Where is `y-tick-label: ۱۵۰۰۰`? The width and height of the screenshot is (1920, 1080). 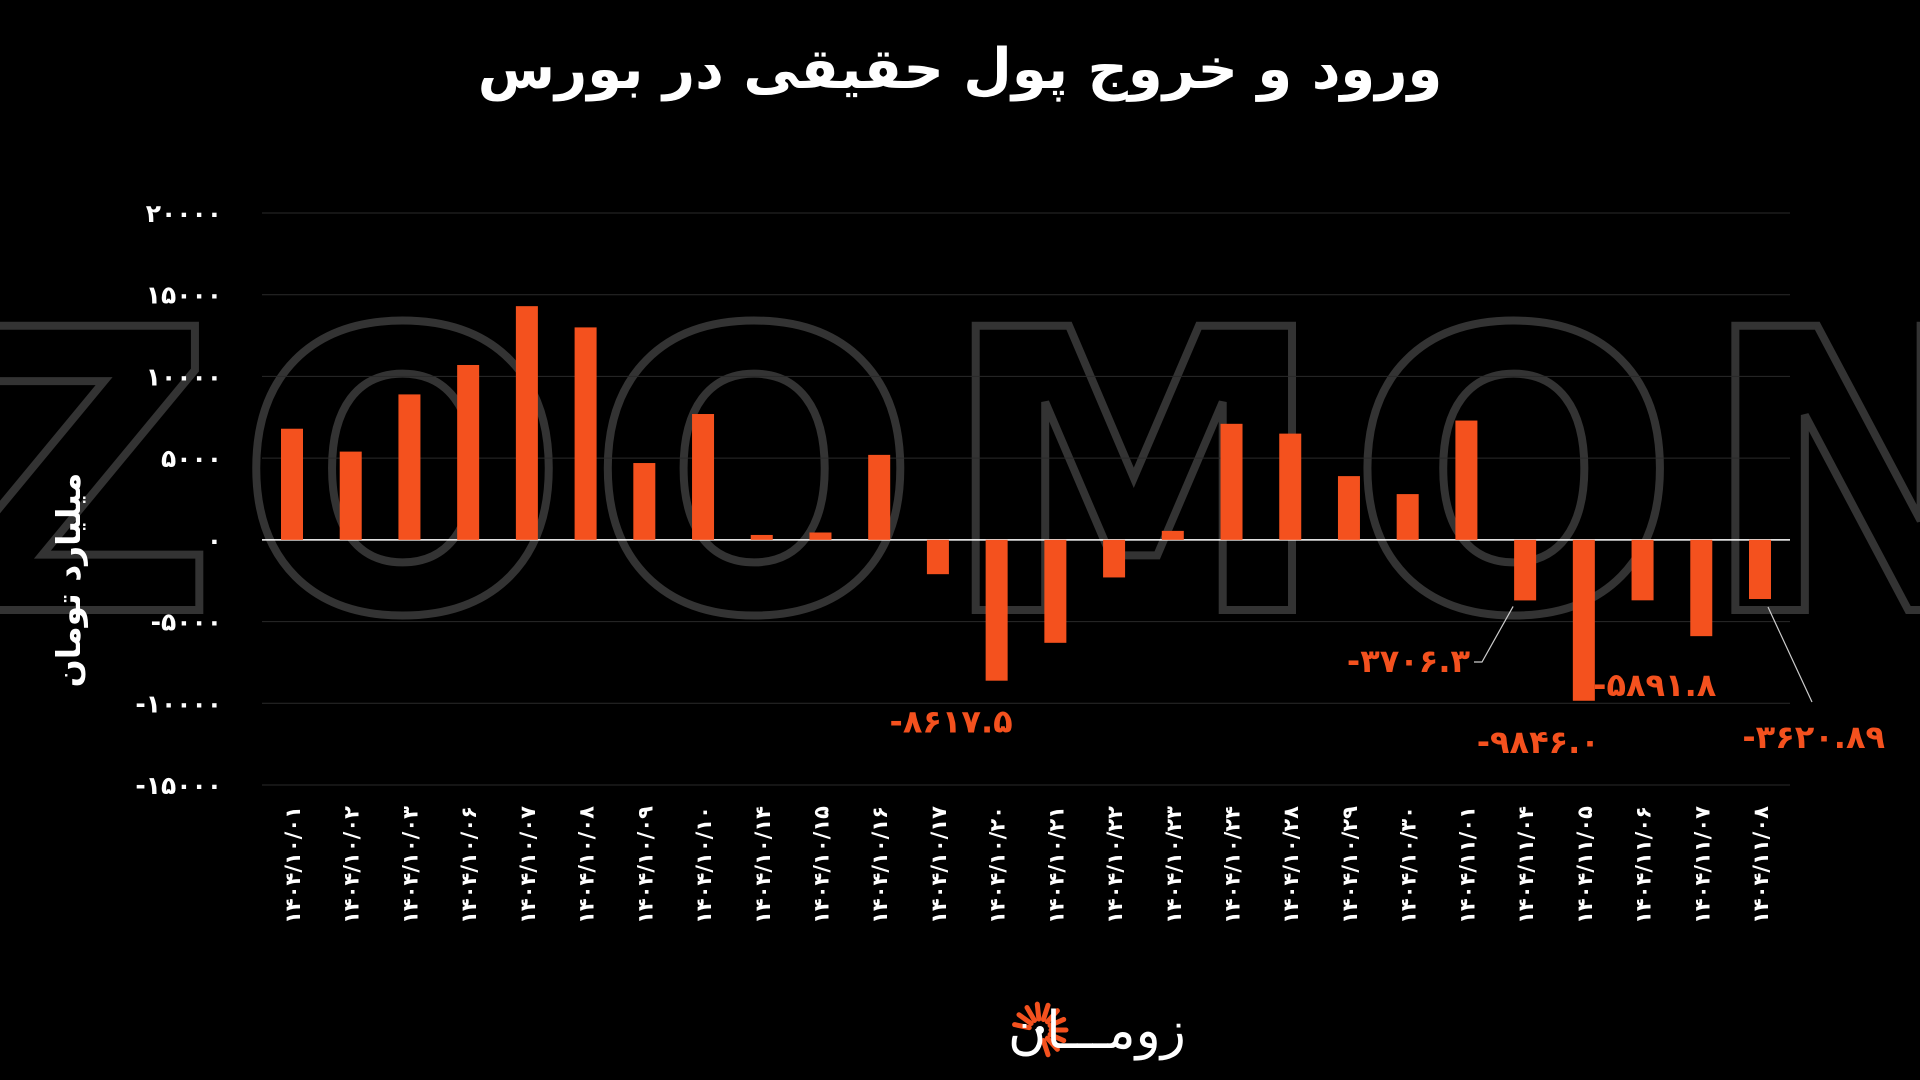
y-tick-label: ۱۵۰۰۰ is located at coordinates (184, 295).